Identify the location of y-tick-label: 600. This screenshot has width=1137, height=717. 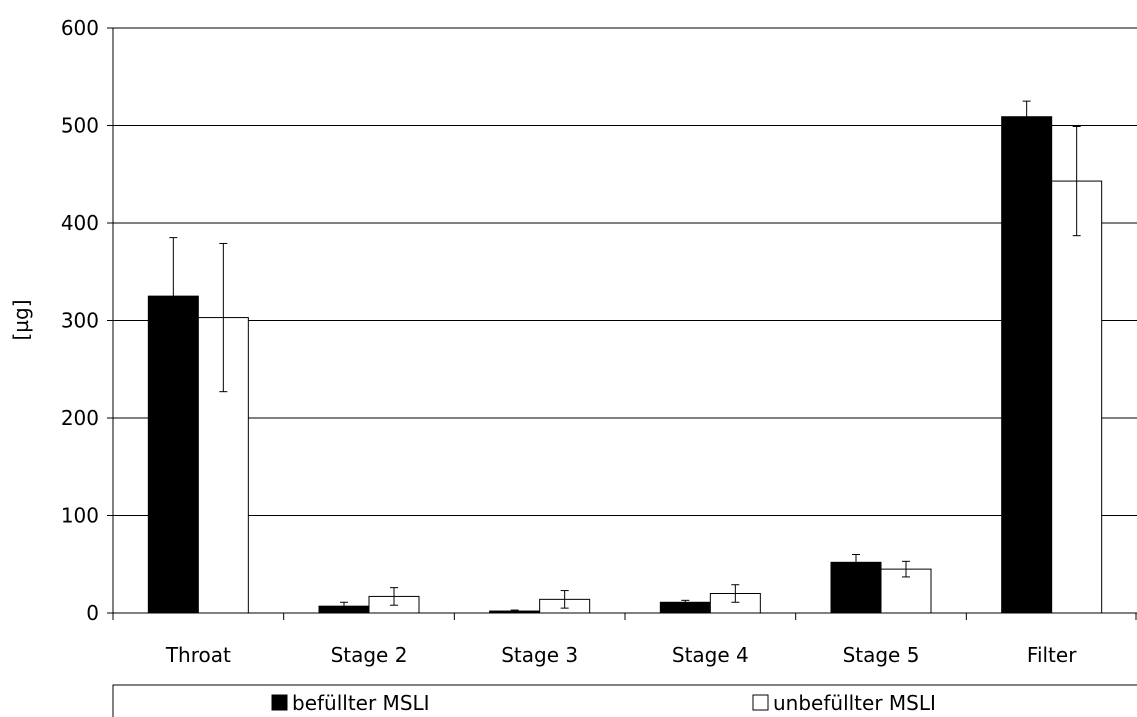
(80, 28).